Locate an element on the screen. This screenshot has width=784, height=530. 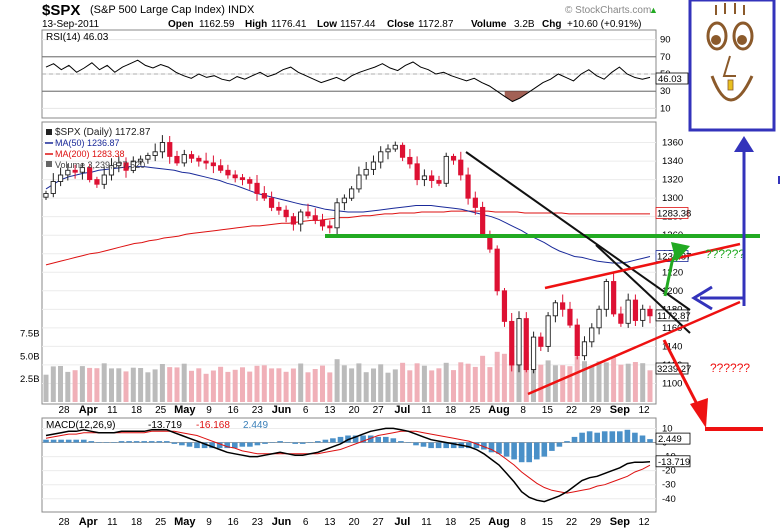
x-axis-top-label: 16 is located at coordinates (234, 410).